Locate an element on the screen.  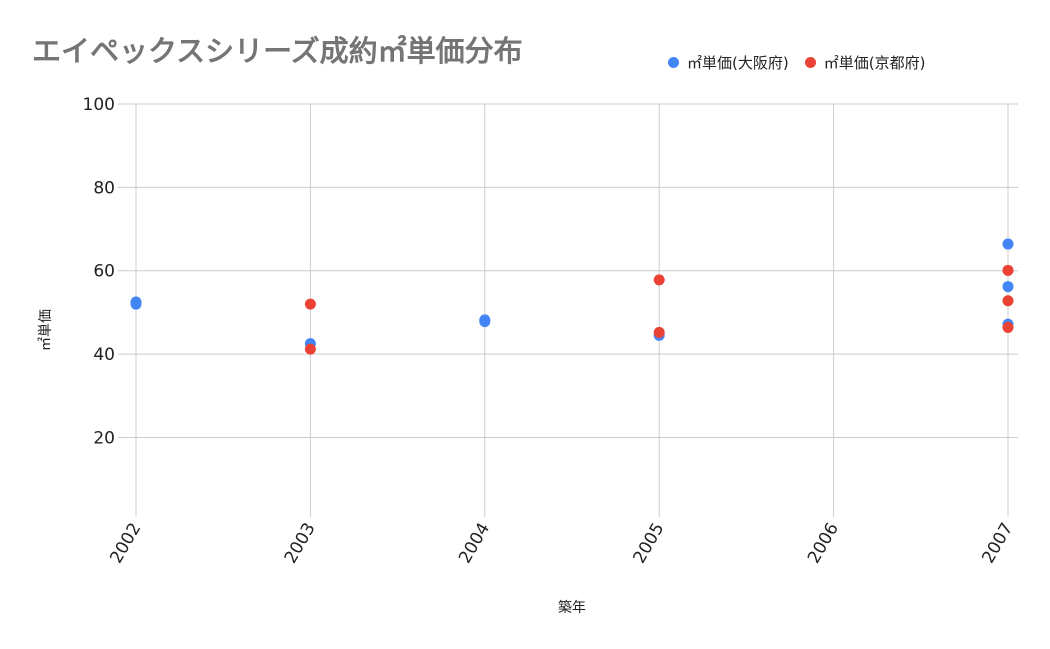
legend-item-osaka: ㎡単価(大阪府) is located at coordinates (728, 62).